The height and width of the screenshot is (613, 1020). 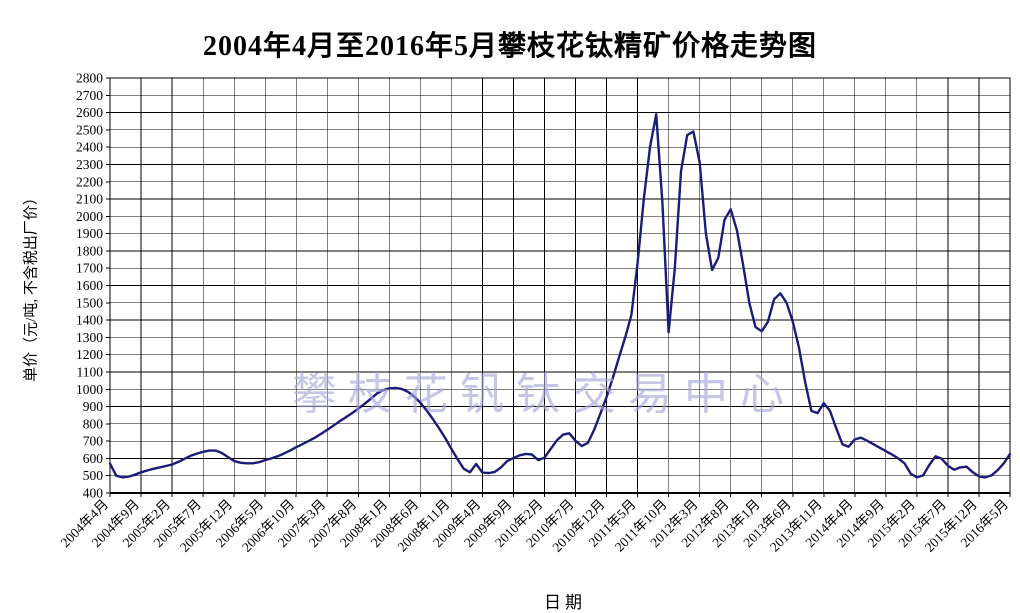 I want to click on y-tick-label: 1800, so click(x=89, y=250).